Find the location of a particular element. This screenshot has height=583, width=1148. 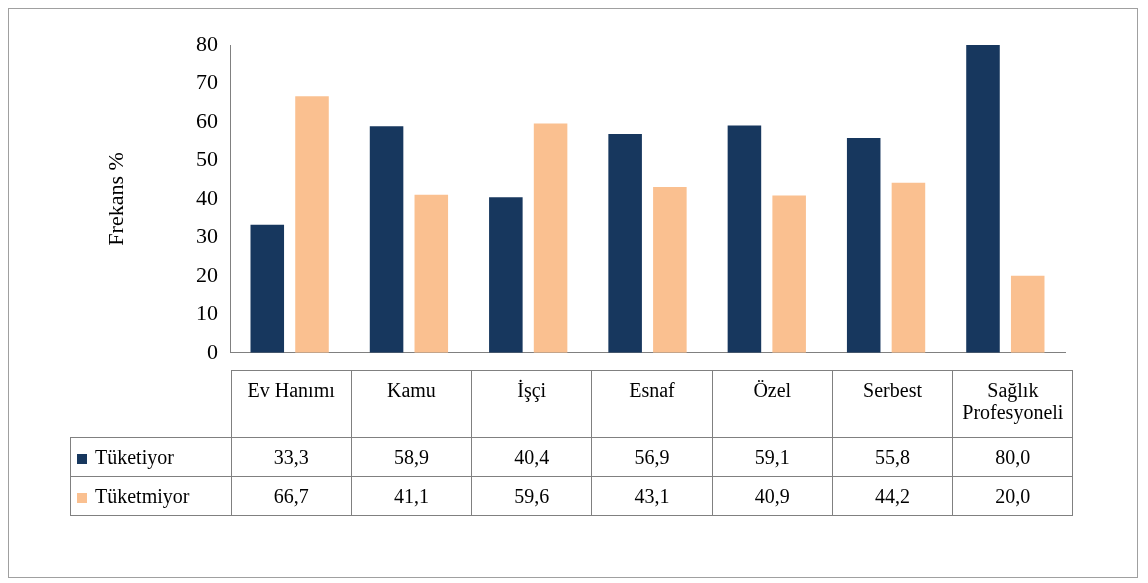

data-label: 40,4 is located at coordinates (531, 457).